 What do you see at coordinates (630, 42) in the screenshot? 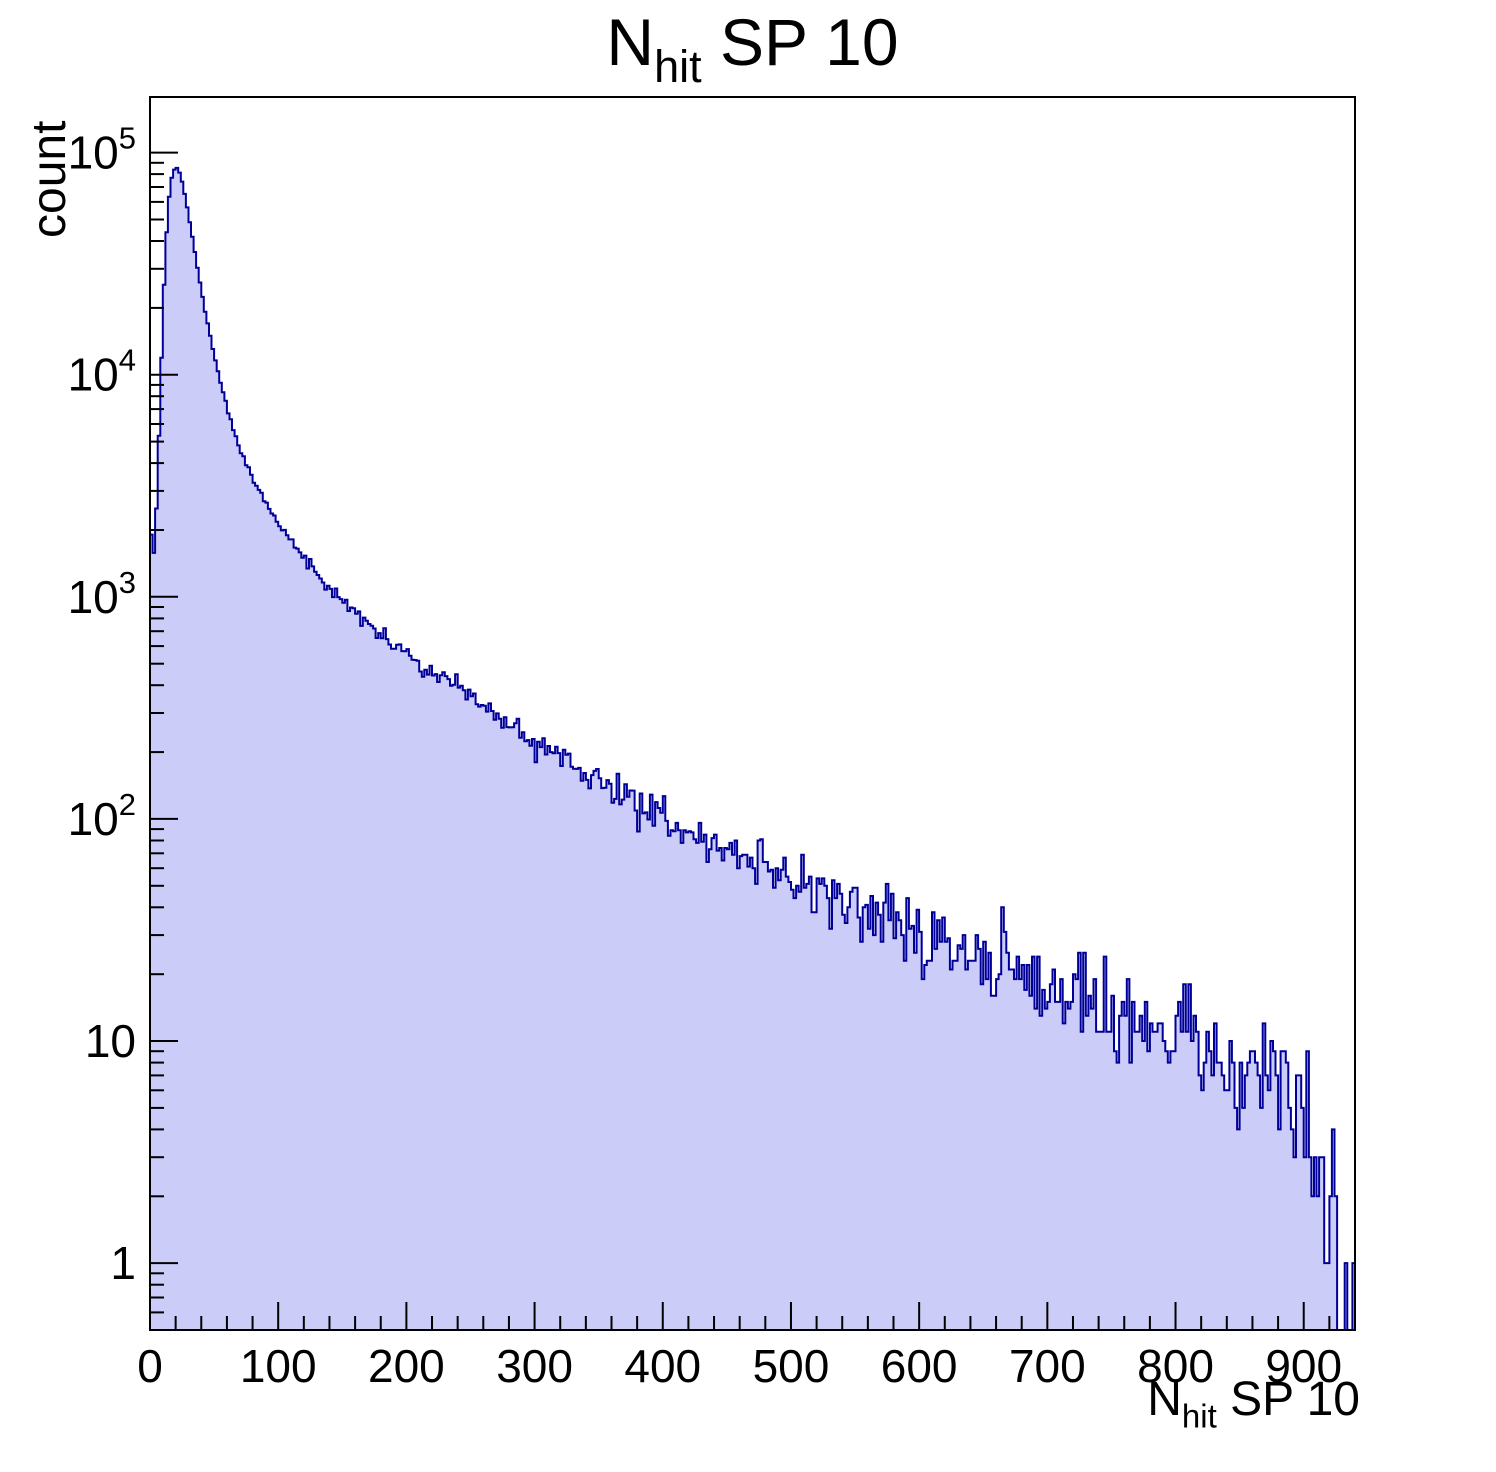
I see `chart-title-main: N` at bounding box center [630, 42].